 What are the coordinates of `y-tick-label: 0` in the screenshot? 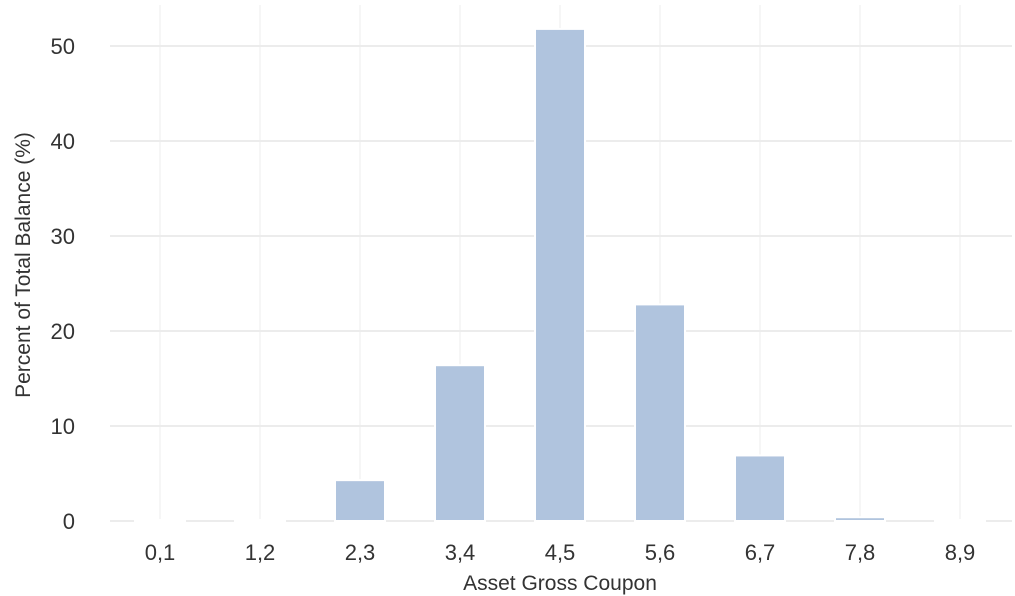 It's located at (69, 521).